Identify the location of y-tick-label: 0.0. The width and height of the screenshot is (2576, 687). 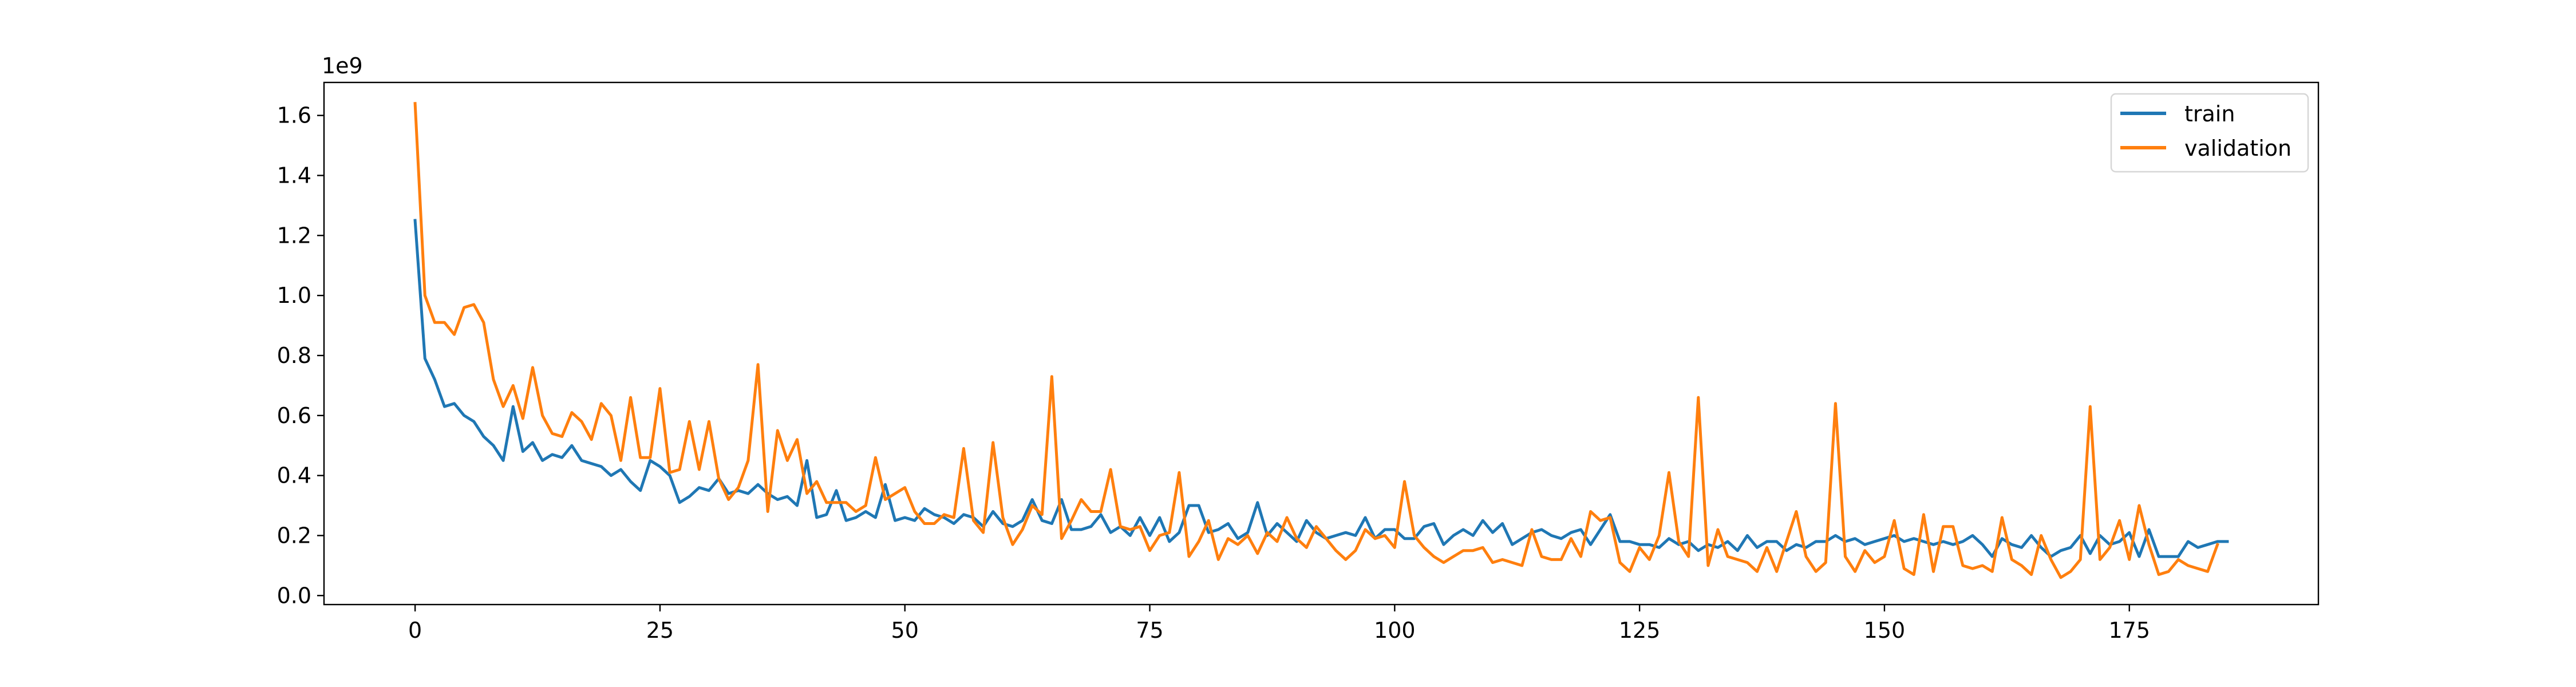
(294, 595).